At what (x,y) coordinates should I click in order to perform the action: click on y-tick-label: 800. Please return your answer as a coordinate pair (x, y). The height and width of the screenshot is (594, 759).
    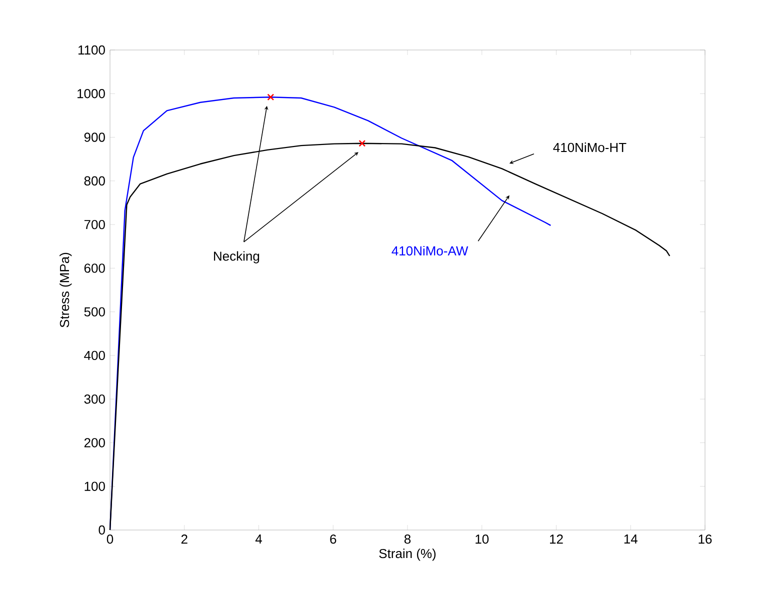
    Looking at the image, I should click on (94, 181).